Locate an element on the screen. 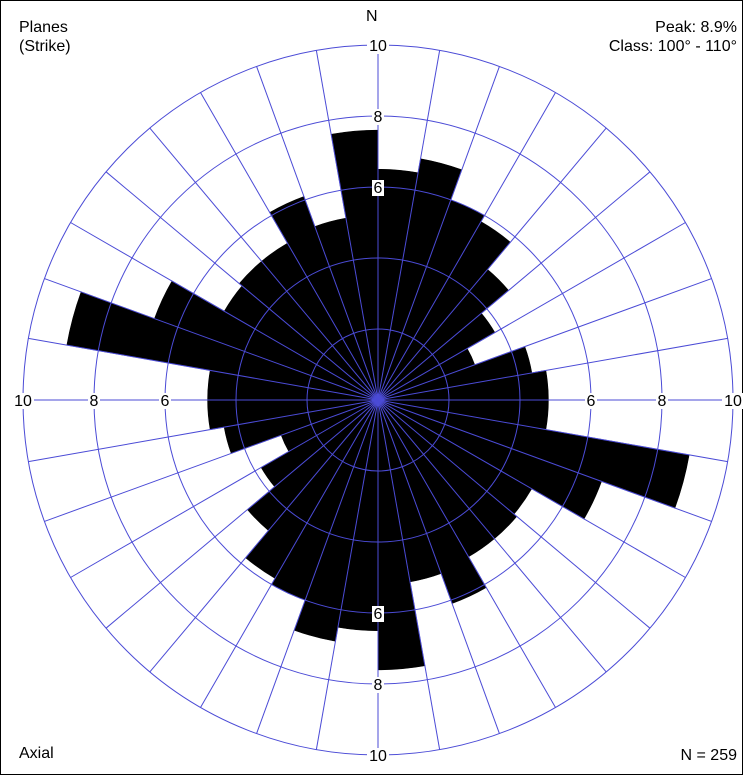 Image resolution: width=743 pixels, height=775 pixels. ring-label-6-n: 6 is located at coordinates (378, 188).